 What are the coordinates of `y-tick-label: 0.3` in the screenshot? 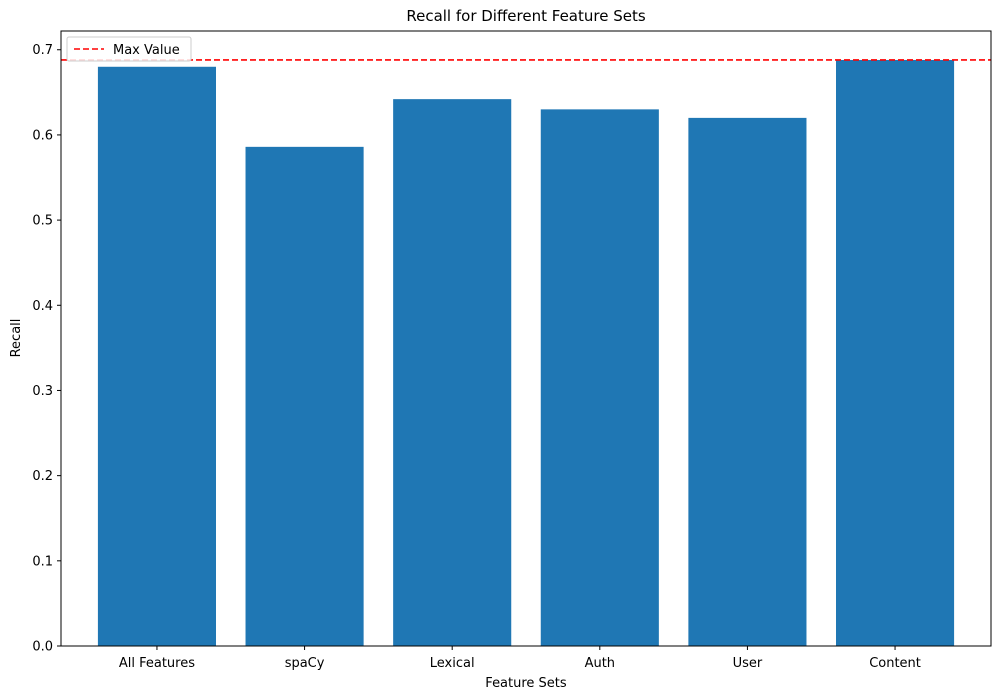 It's located at (42, 391).